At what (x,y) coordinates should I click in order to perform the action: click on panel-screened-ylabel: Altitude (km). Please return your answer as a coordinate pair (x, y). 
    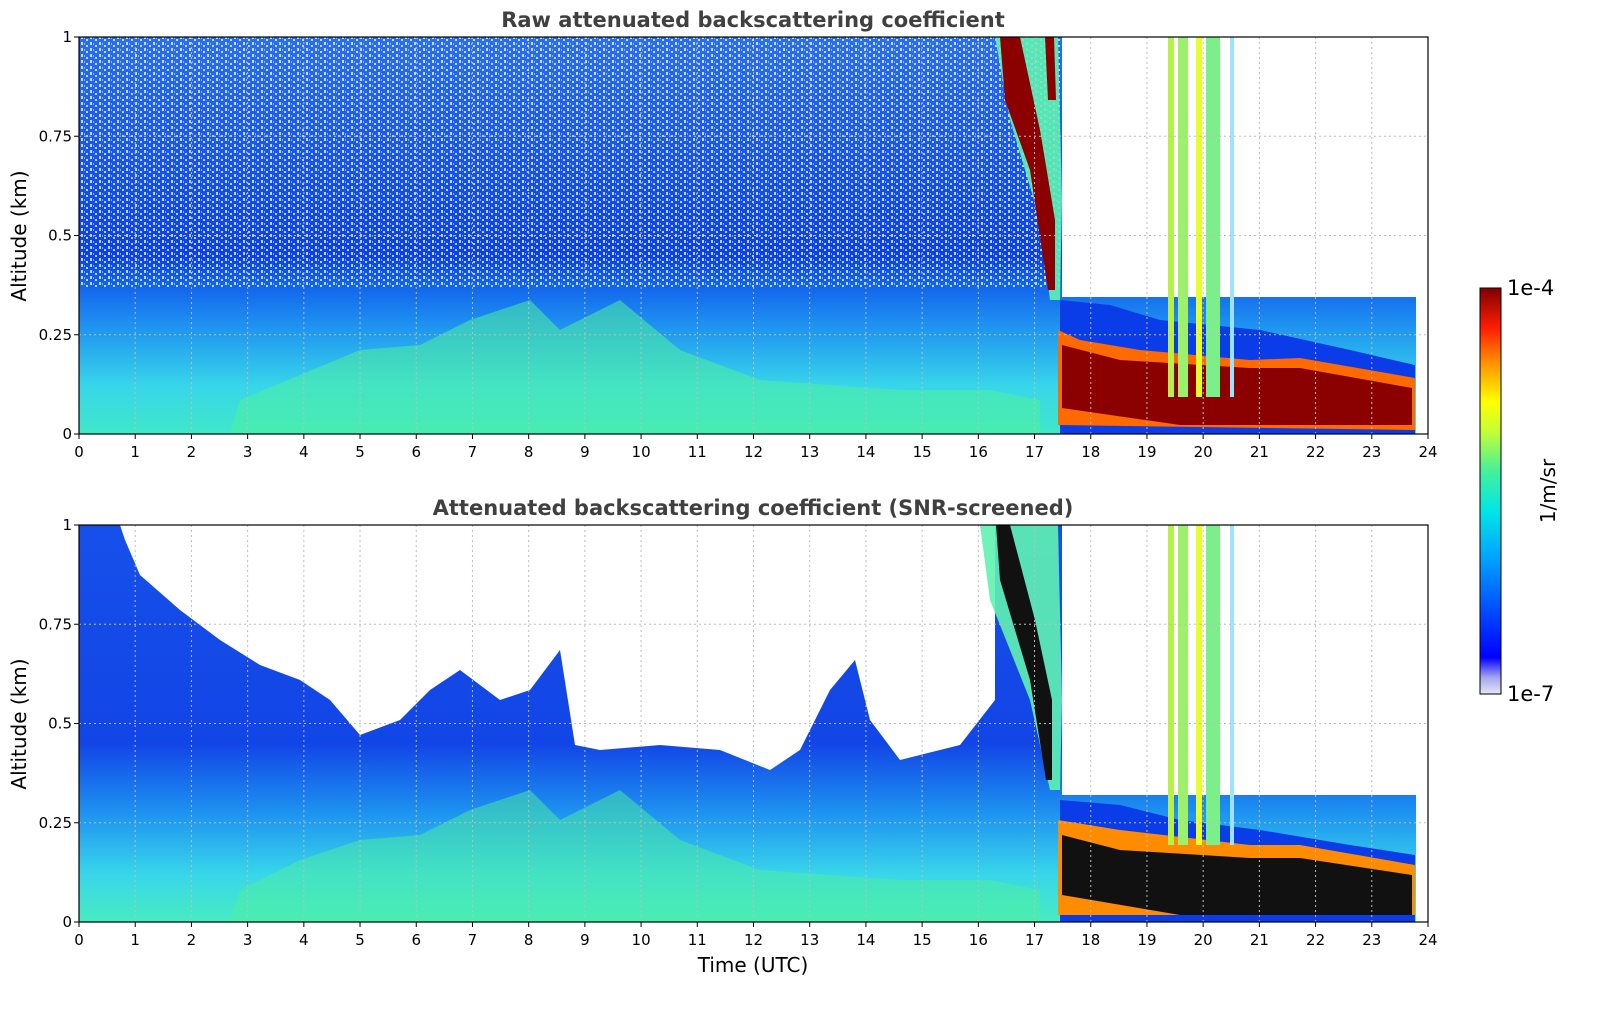
    Looking at the image, I should click on (19, 723).